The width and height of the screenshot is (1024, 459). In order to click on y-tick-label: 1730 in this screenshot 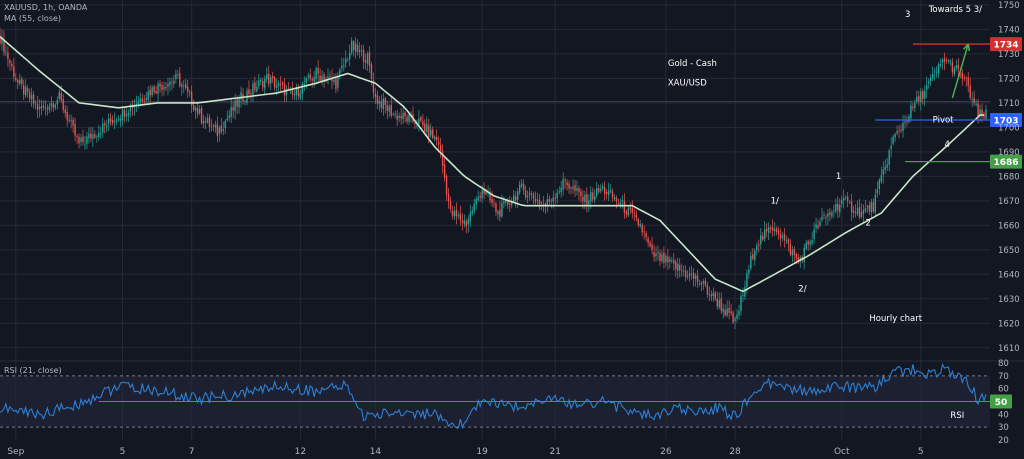, I will do `click(1009, 55)`.